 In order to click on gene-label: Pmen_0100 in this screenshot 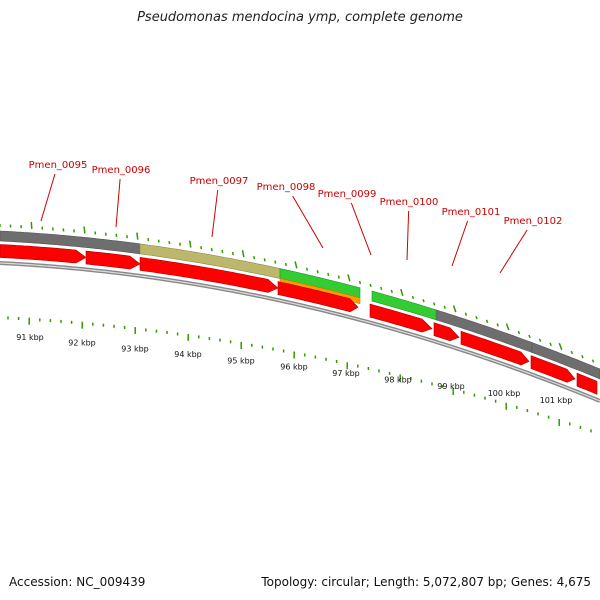, I will do `click(409, 202)`.